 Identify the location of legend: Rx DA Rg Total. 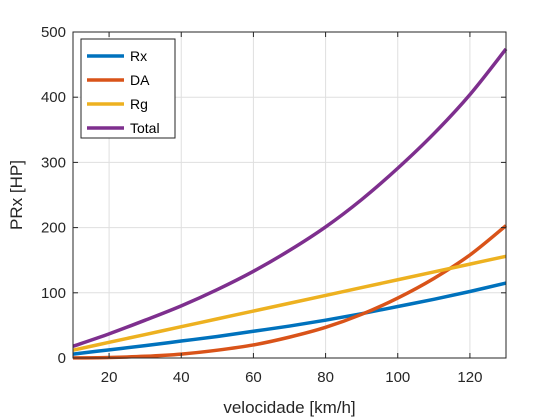
(128, 88).